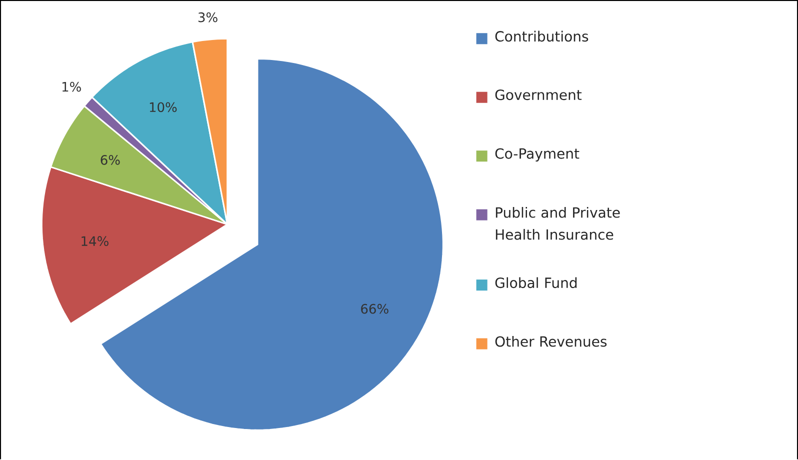 The image size is (798, 460). What do you see at coordinates (163, 107) in the screenshot?
I see `data-label: 10%` at bounding box center [163, 107].